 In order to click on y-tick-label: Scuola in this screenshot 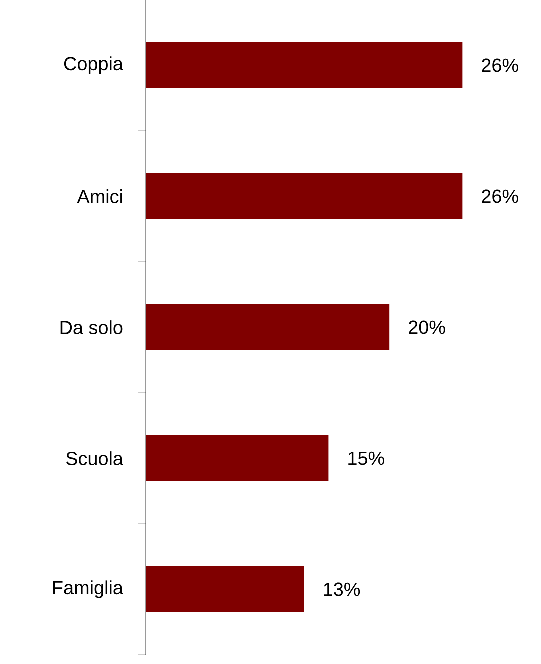, I will do `click(95, 459)`.